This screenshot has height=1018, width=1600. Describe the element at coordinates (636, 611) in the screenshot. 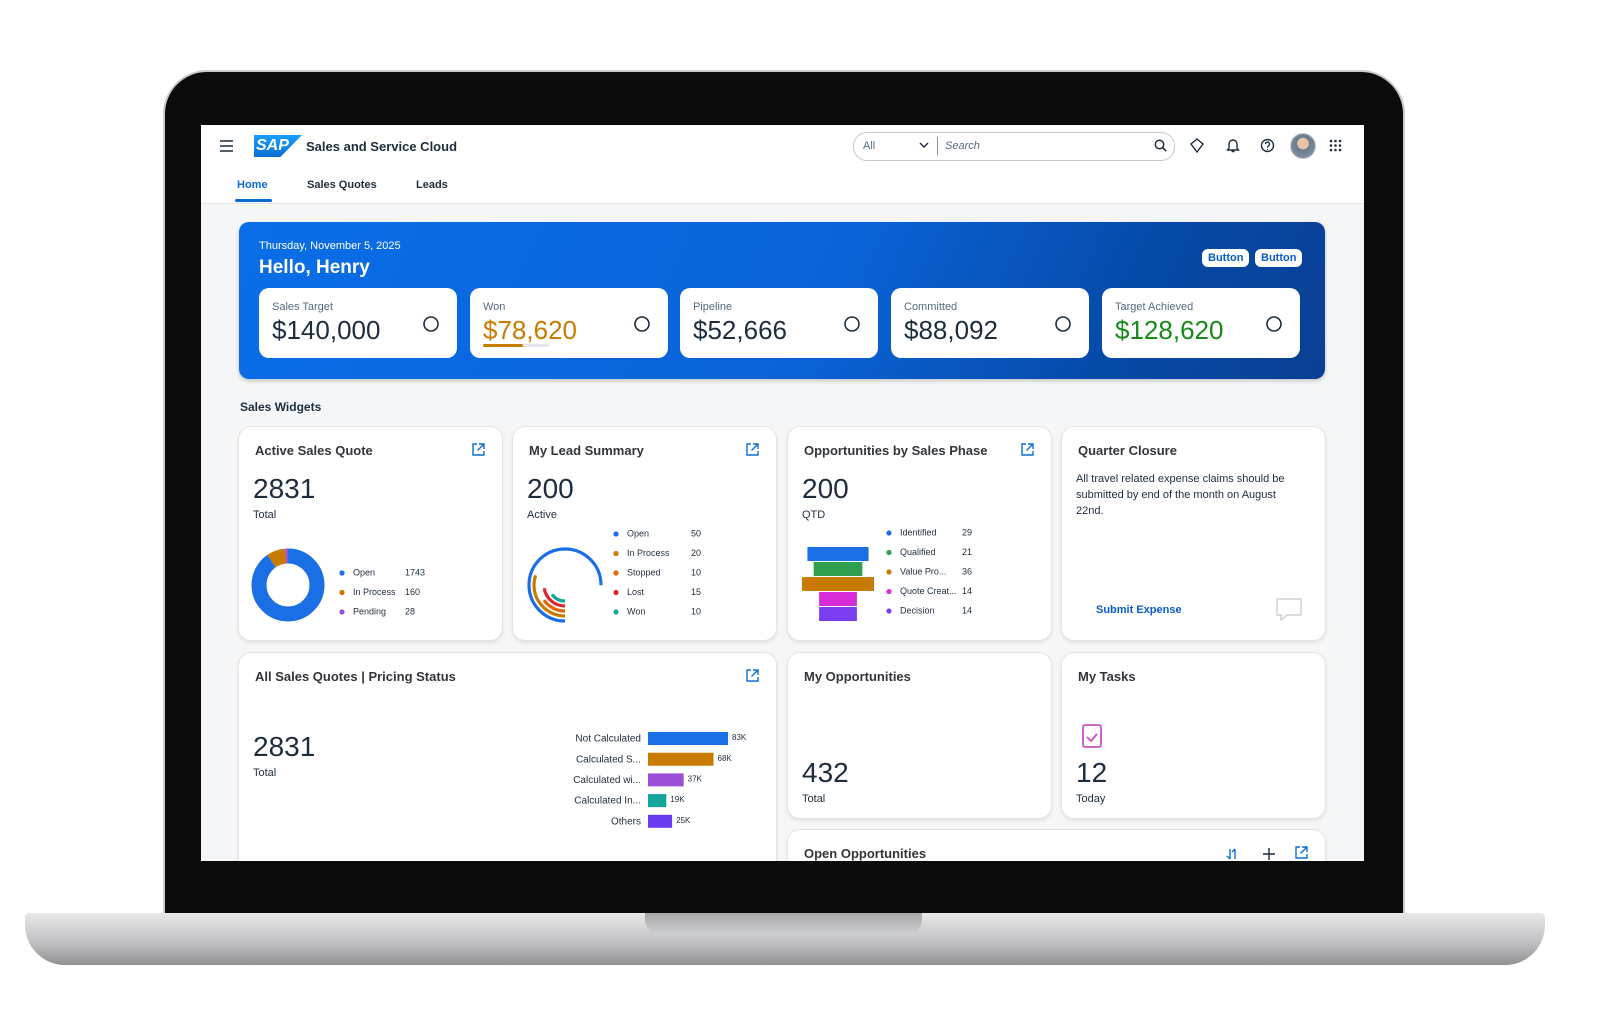

I see `legend-label: Won` at that location.